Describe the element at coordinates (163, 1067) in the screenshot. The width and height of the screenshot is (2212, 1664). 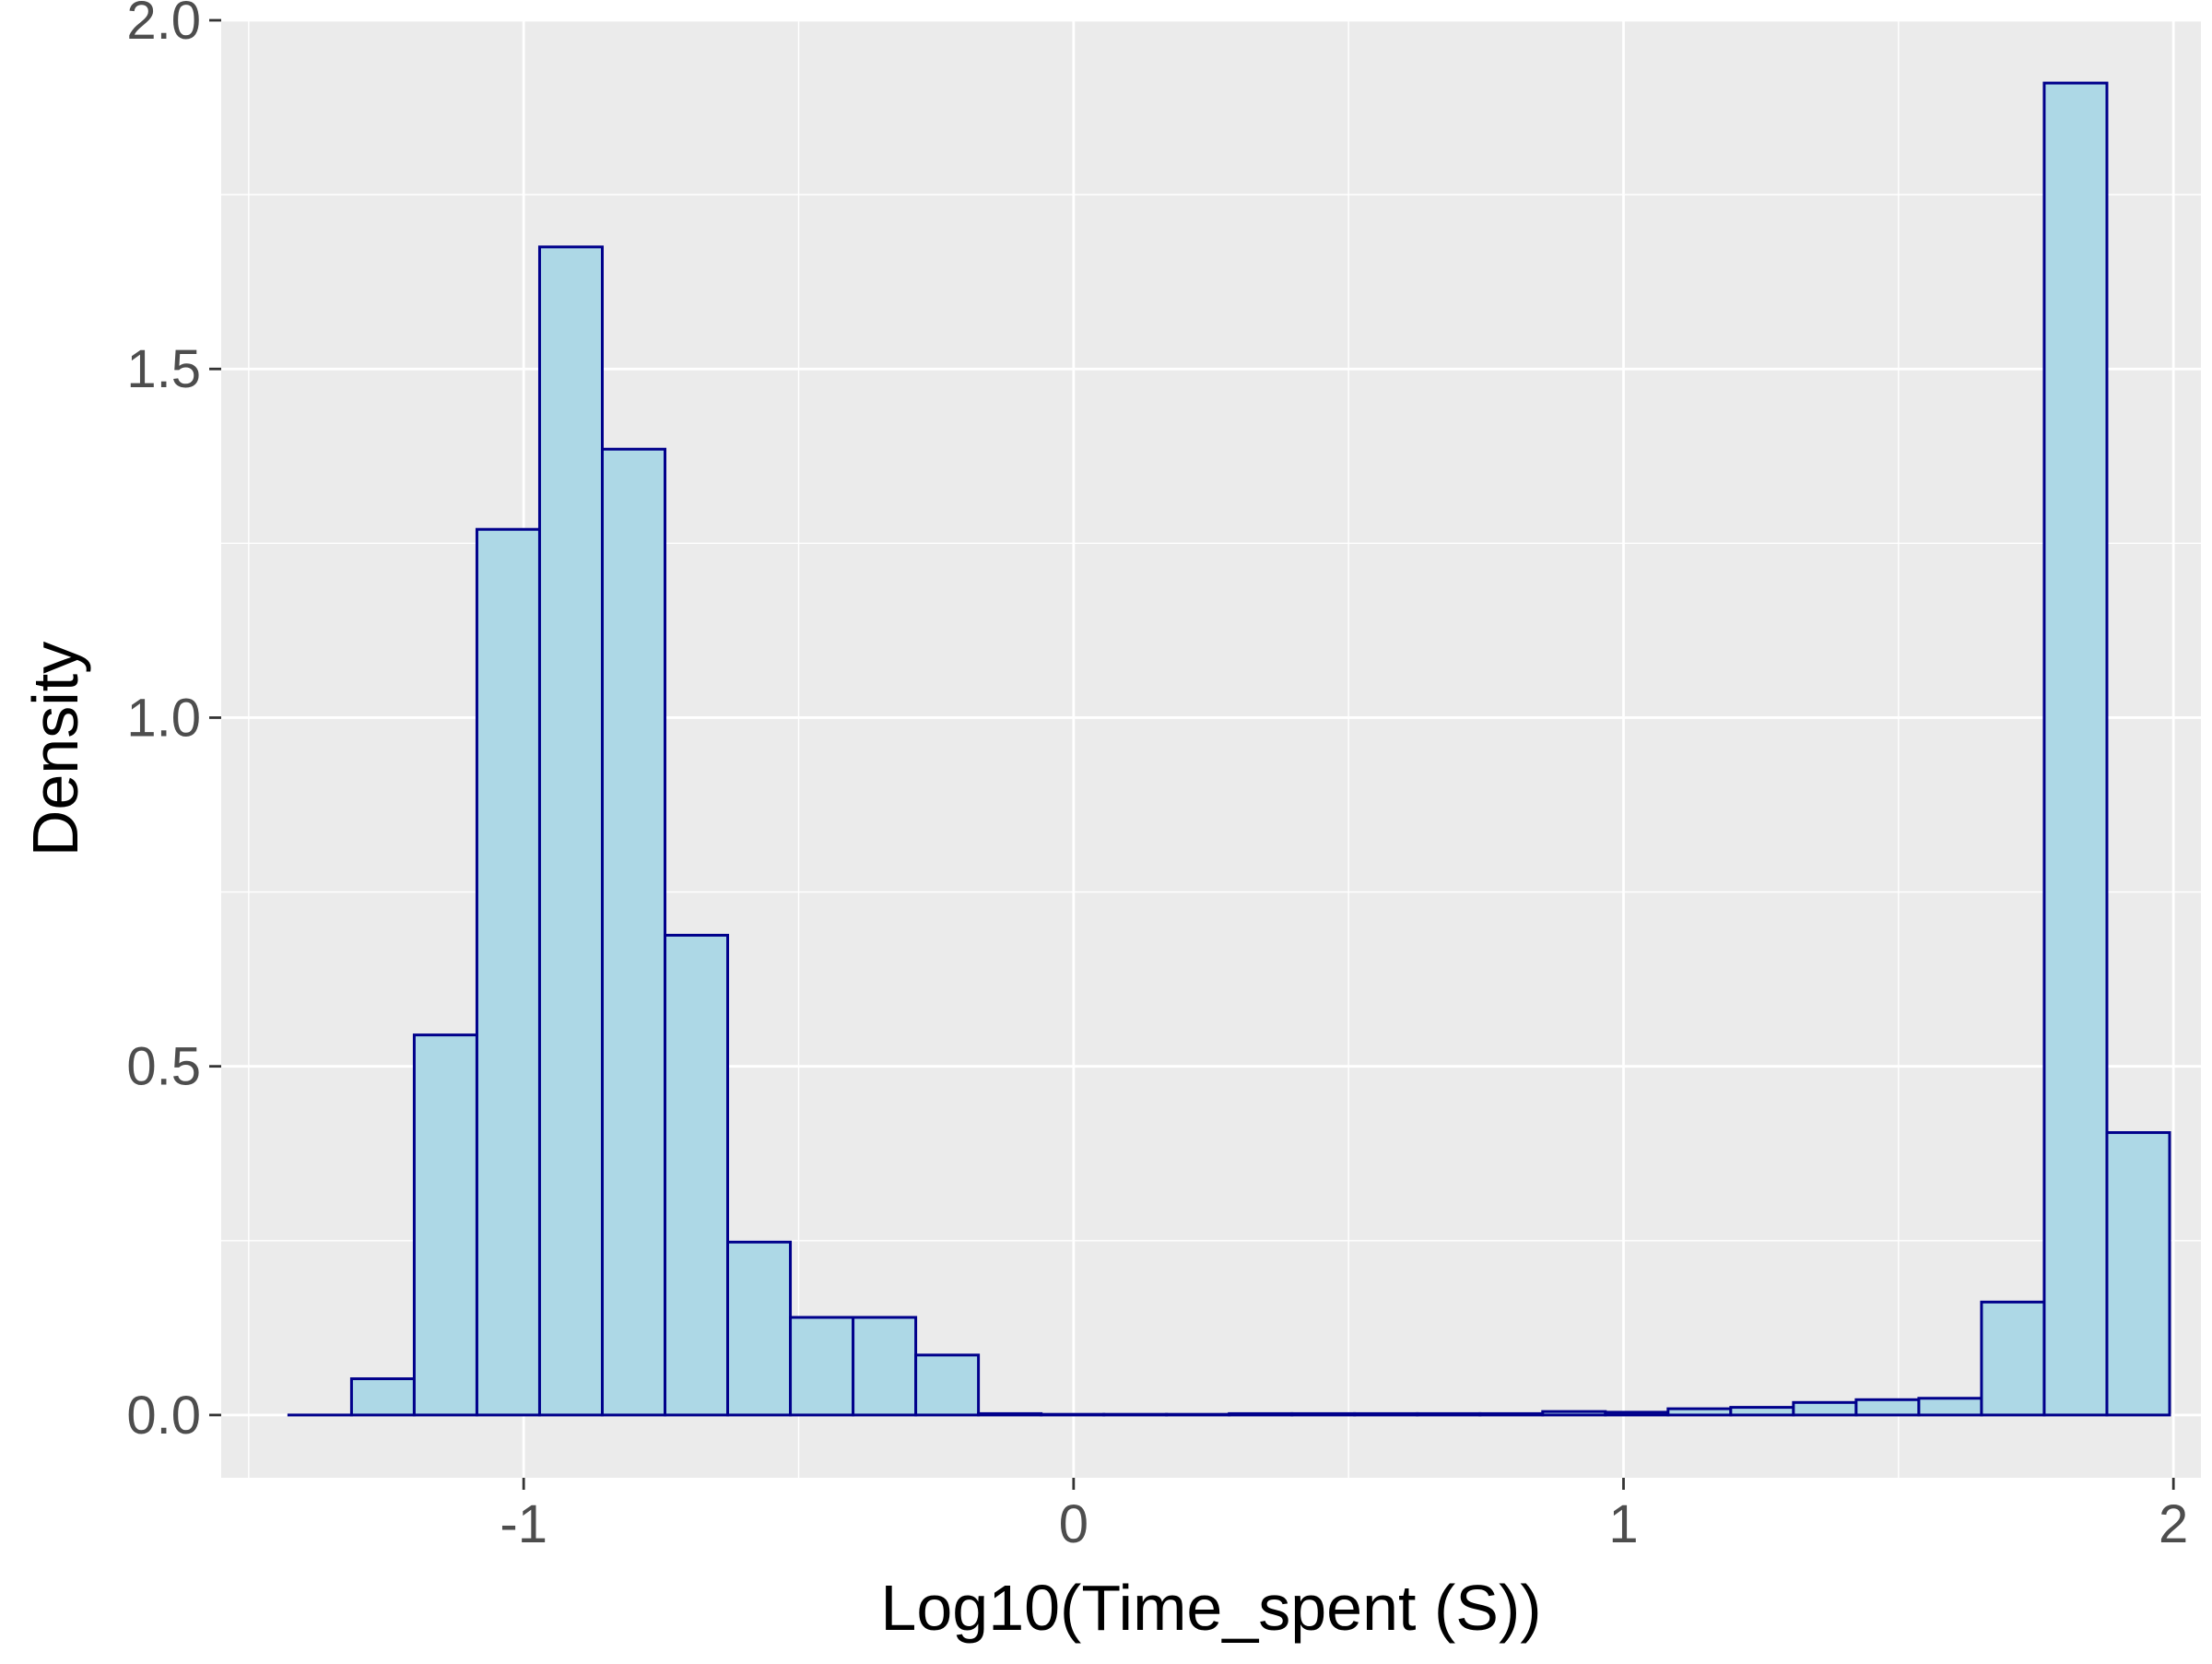
I see `y-tick-label: 0.5` at that location.